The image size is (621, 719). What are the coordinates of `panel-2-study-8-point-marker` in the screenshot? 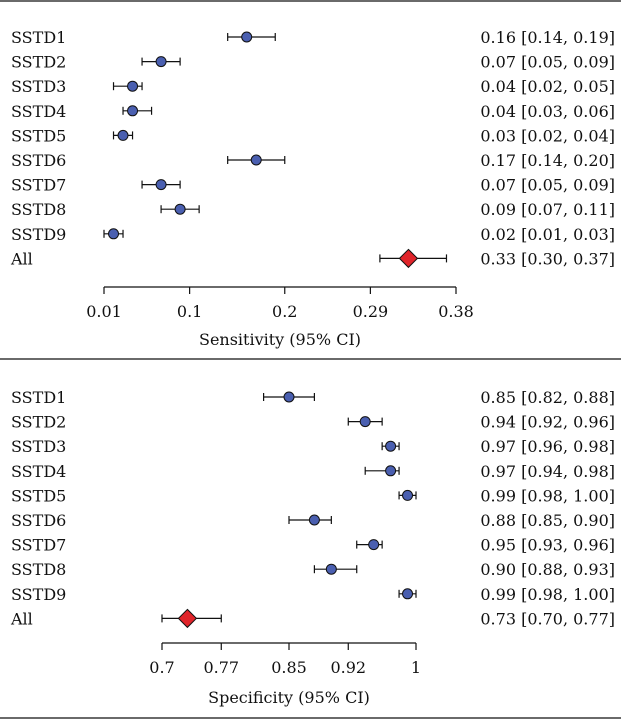 It's located at (331, 569).